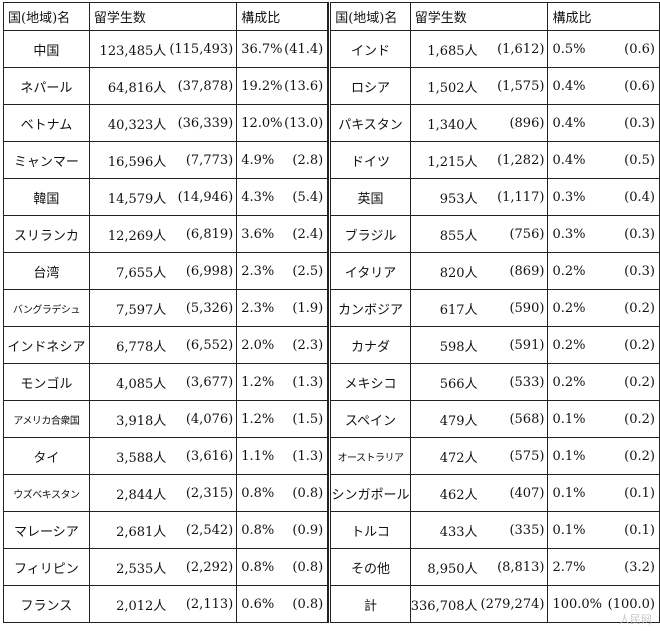  Describe the element at coordinates (305, 271) in the screenshot. I see `previous-share-cell: (2.5)` at that location.